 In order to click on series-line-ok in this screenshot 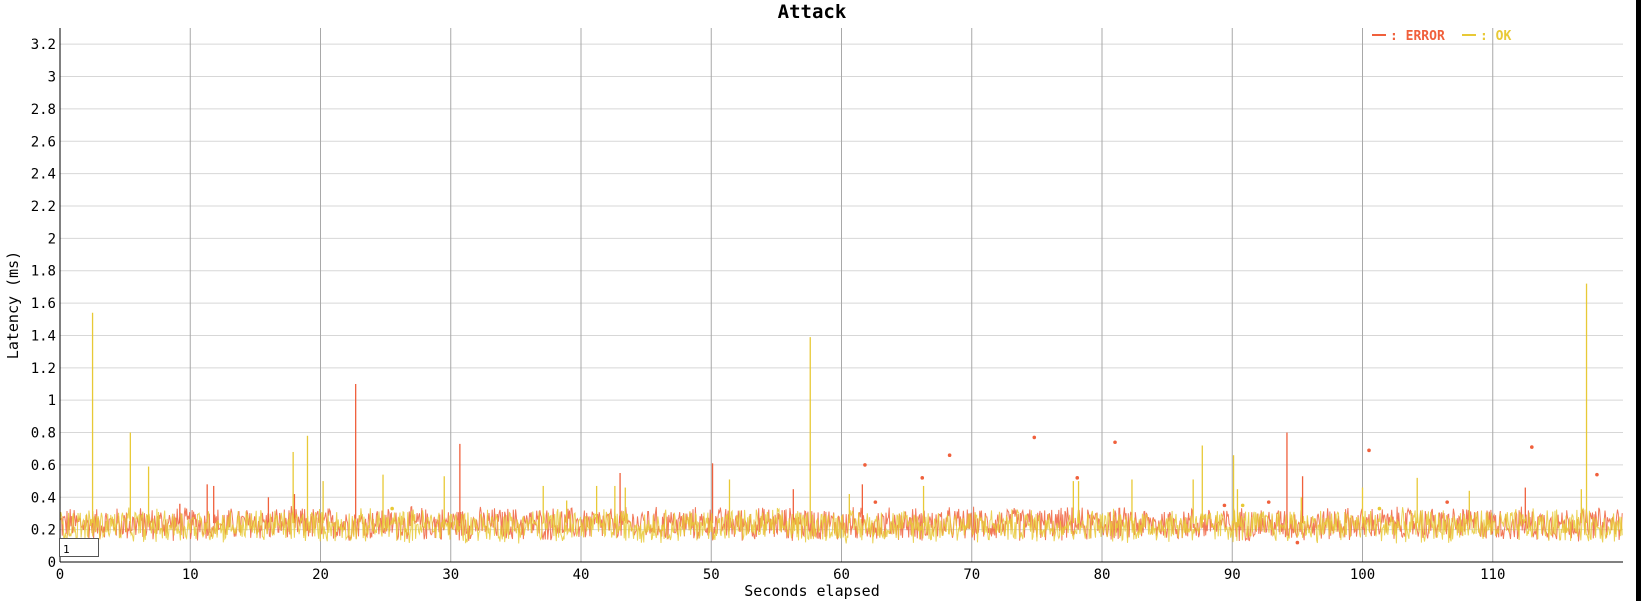, I will do `click(841, 525)`.